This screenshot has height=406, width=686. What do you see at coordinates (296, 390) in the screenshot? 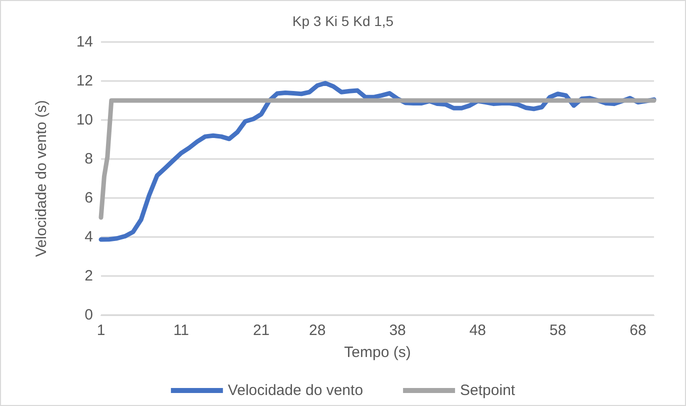
I see `legend-label: Velocidade do vento` at bounding box center [296, 390].